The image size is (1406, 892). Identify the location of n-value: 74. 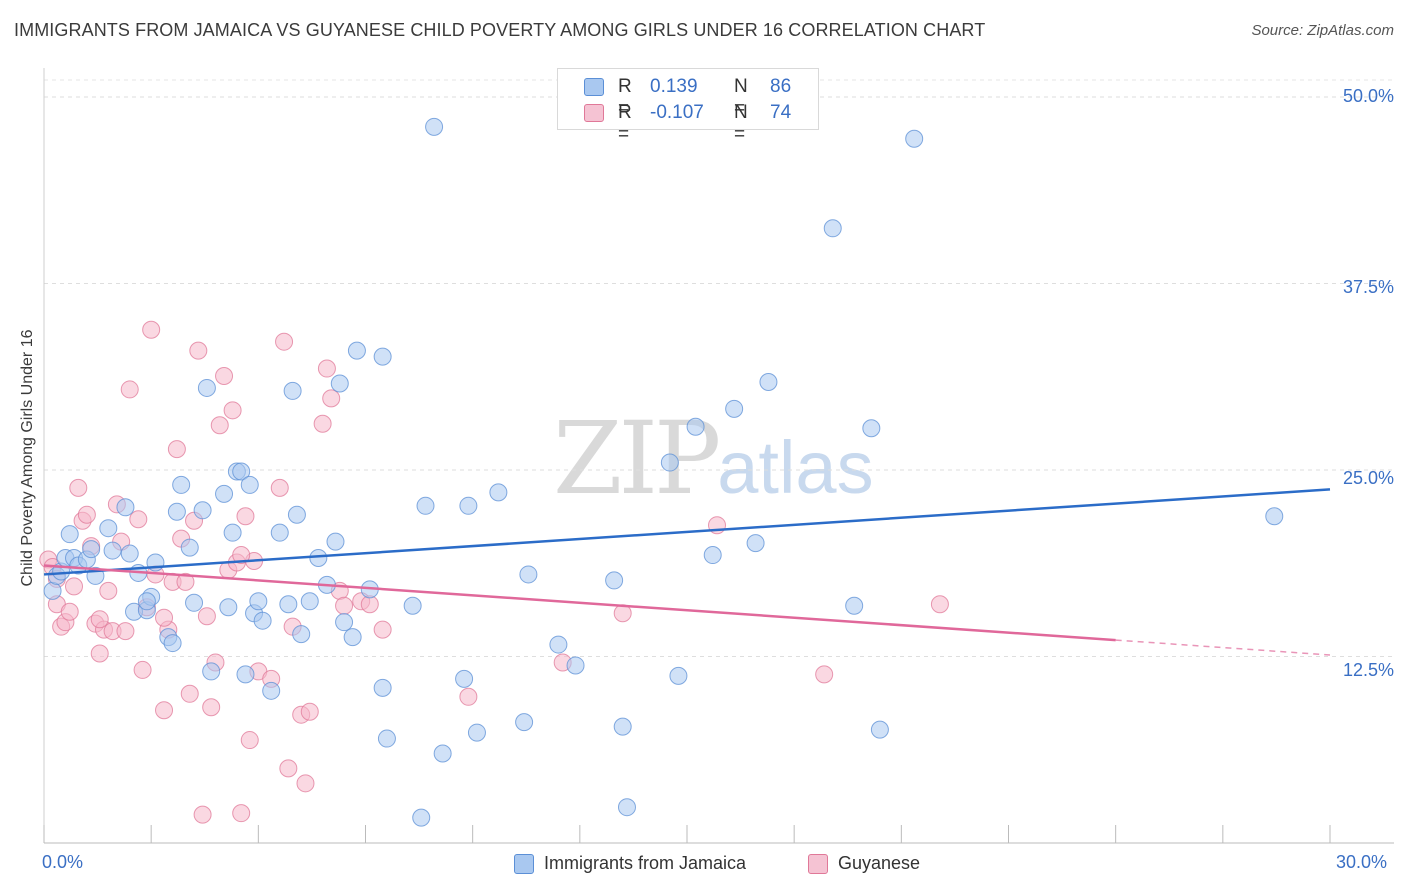
(781, 112).